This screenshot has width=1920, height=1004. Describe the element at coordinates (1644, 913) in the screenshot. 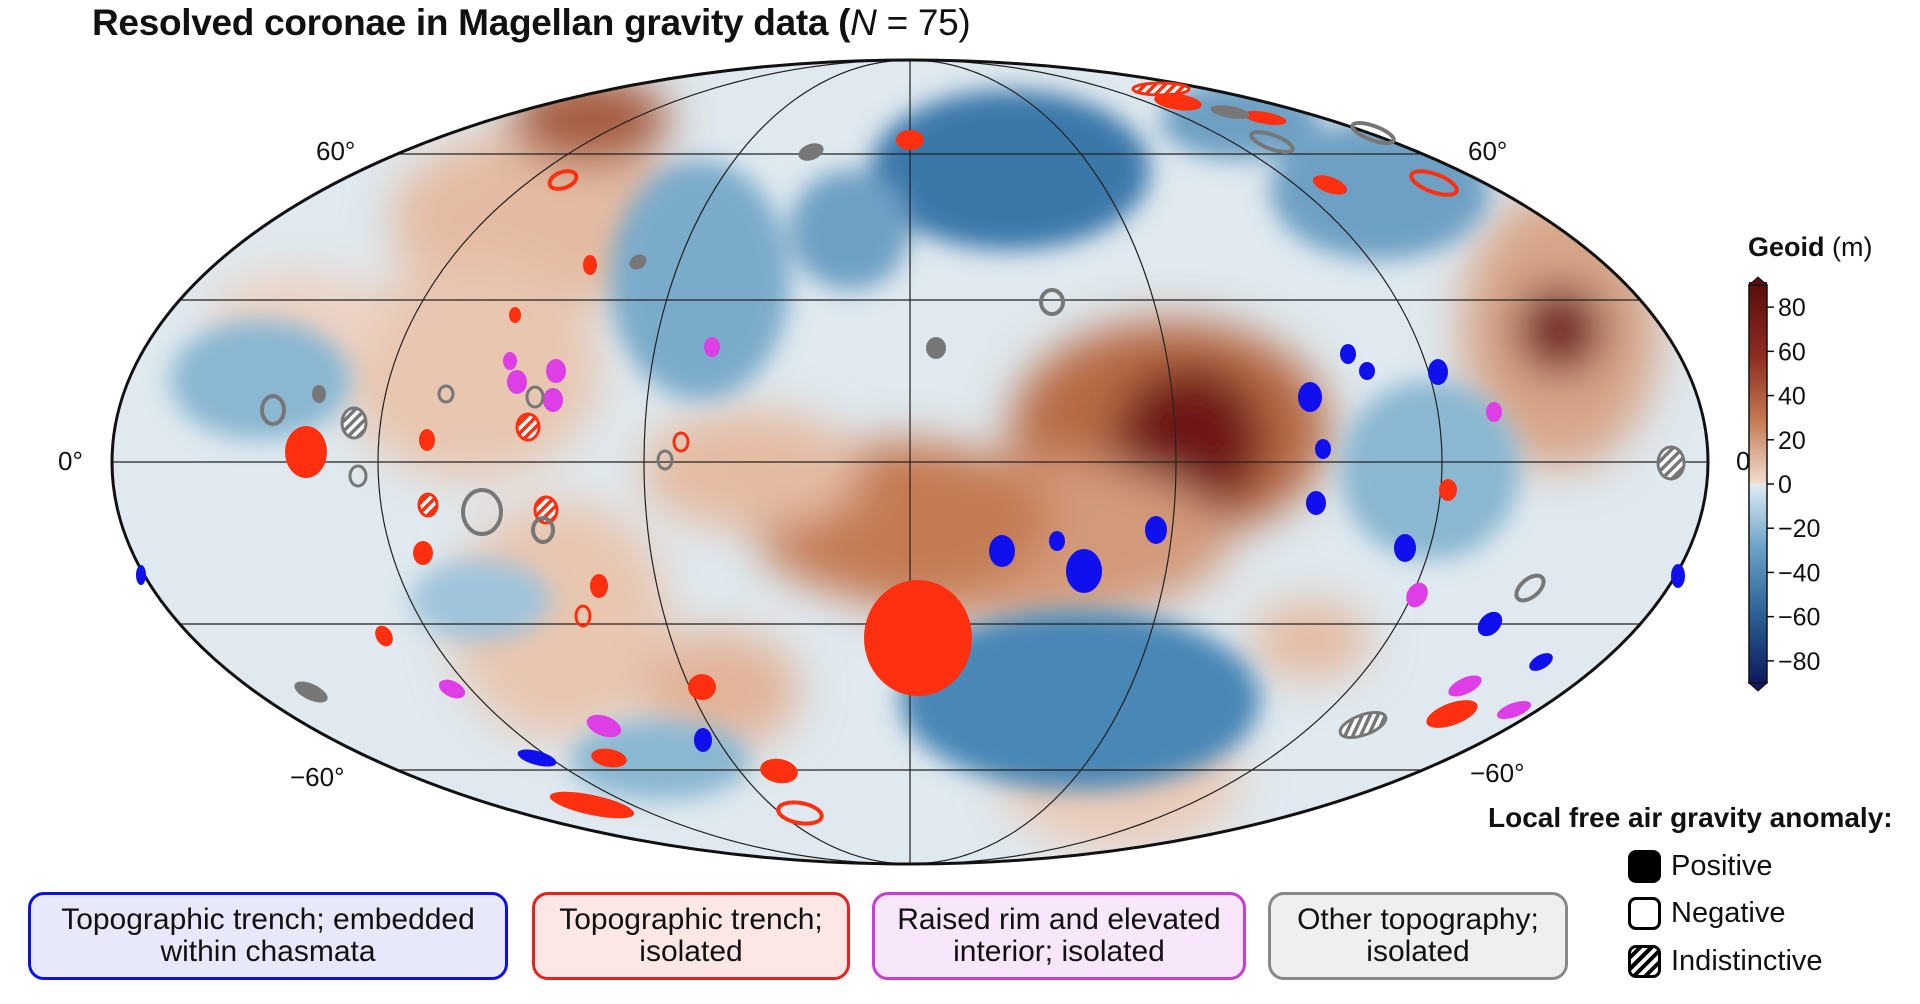

I see `negative-swatch` at that location.